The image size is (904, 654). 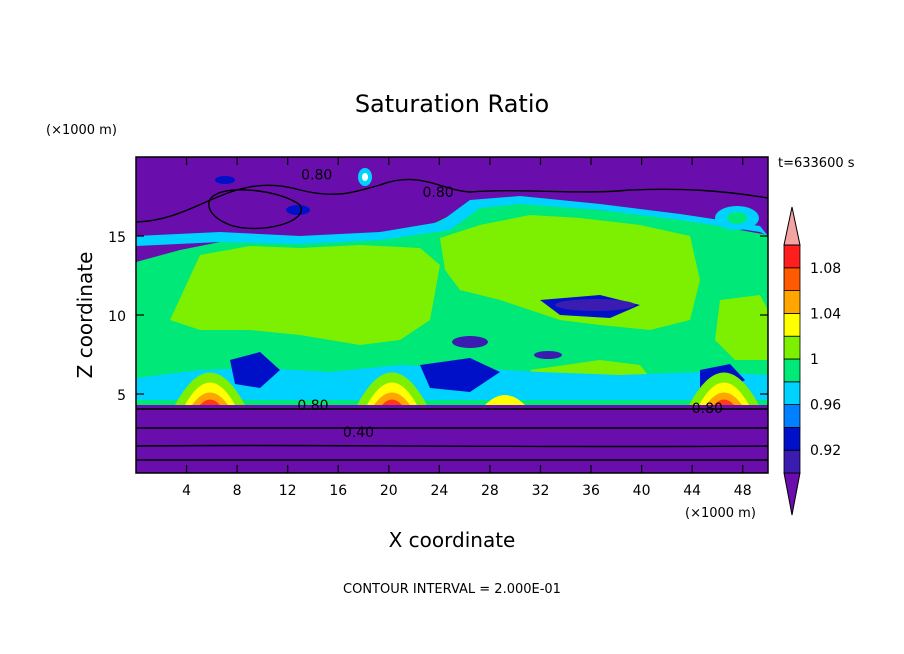 What do you see at coordinates (288, 491) in the screenshot?
I see `x-tick-label-2: 12` at bounding box center [288, 491].